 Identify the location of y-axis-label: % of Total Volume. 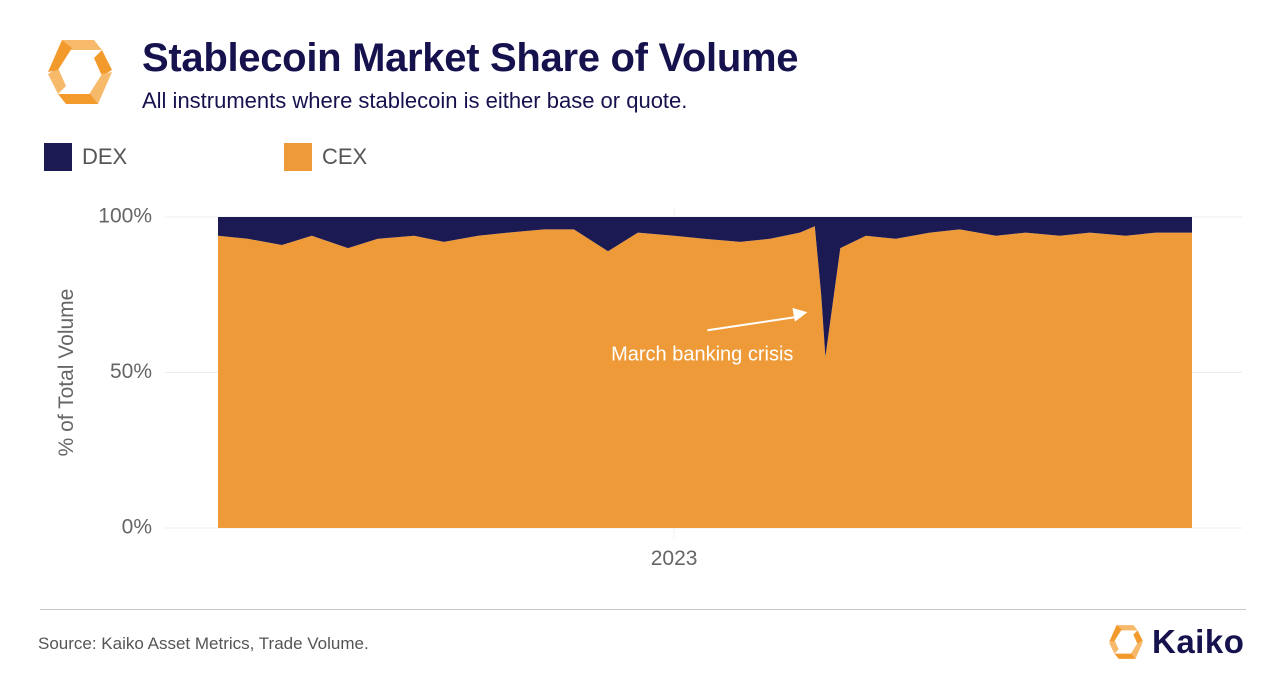
(66, 373).